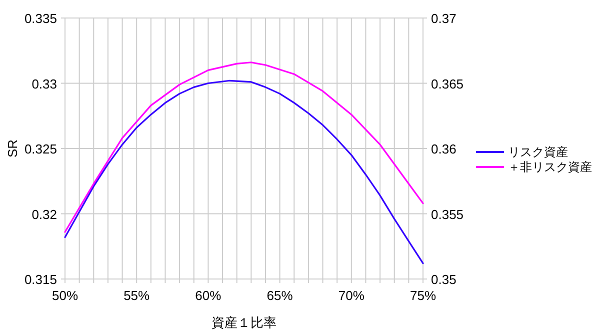 The image size is (600, 335). Describe the element at coordinates (538, 152) in the screenshot. I see `legend-label: リスク資産` at that location.